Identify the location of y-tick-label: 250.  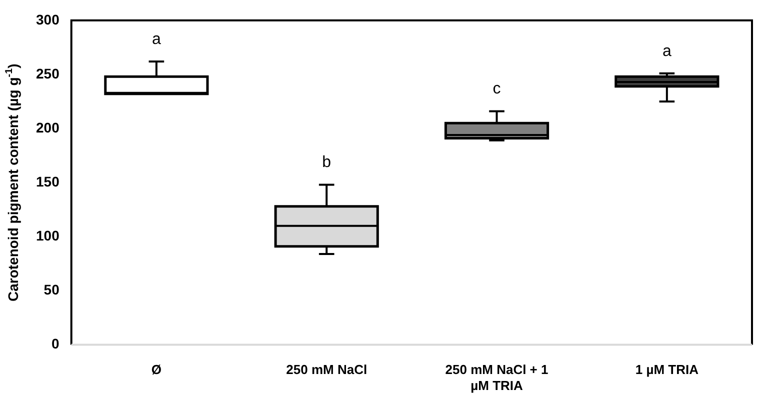
(48, 73).